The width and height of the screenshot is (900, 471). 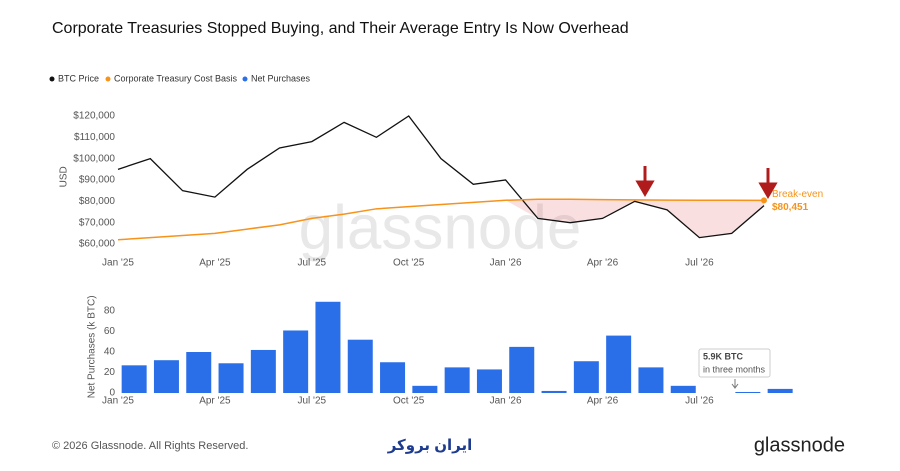 I want to click on y-tick-label: 0, so click(x=112, y=393).